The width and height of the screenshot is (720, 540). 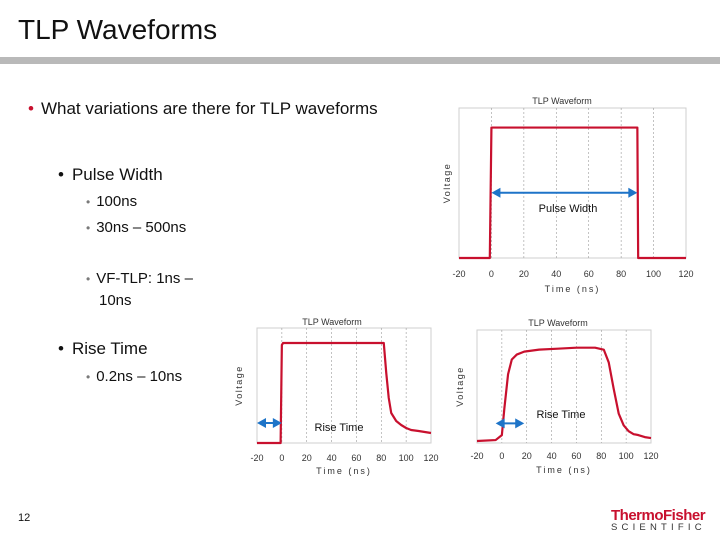 I want to click on bullet-pw-2-text: 30ns – 500ns, so click(x=141, y=227).